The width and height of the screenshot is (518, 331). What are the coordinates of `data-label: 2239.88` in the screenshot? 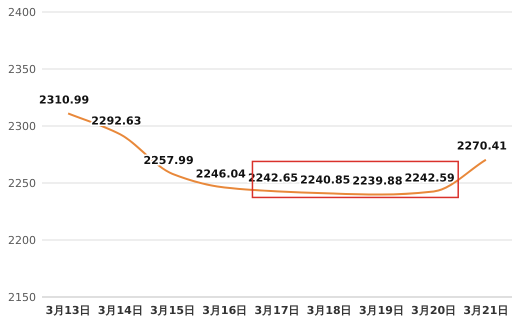 It's located at (377, 181).